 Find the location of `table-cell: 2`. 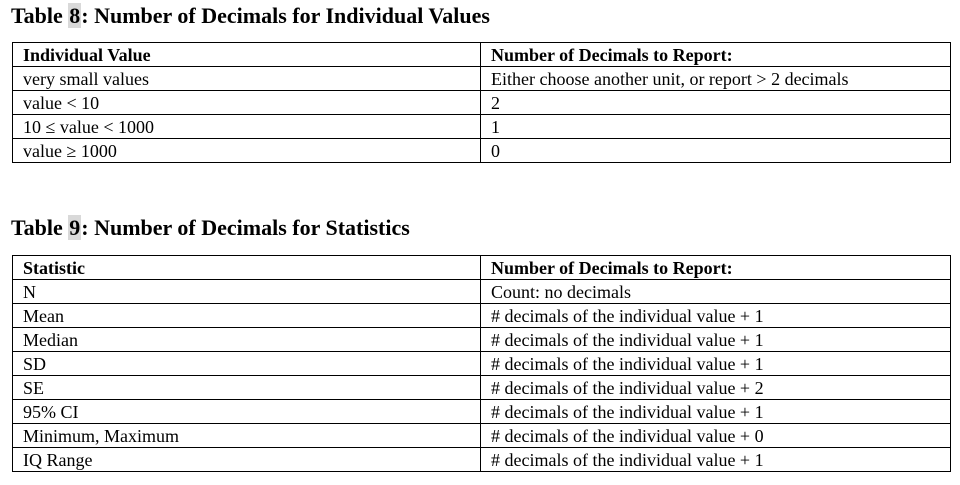

table-cell: 2 is located at coordinates (715, 102).